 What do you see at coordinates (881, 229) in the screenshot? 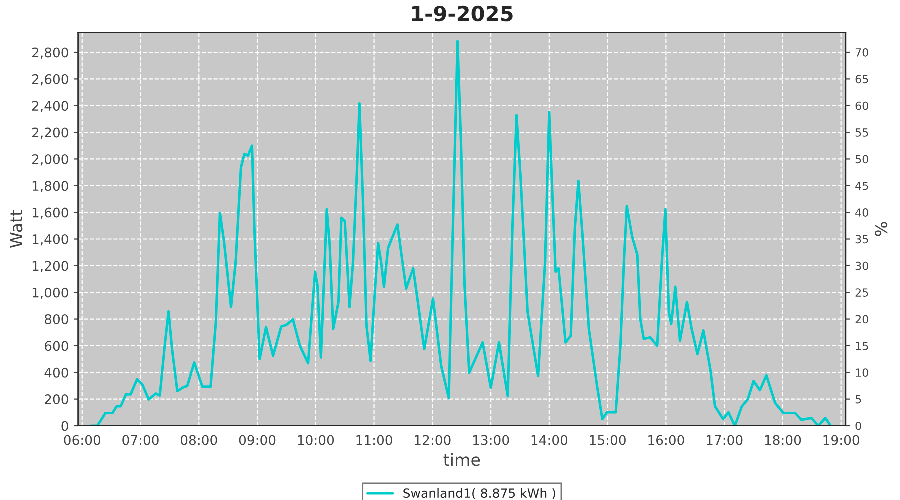
I see `y2-axis-title: %` at bounding box center [881, 229].